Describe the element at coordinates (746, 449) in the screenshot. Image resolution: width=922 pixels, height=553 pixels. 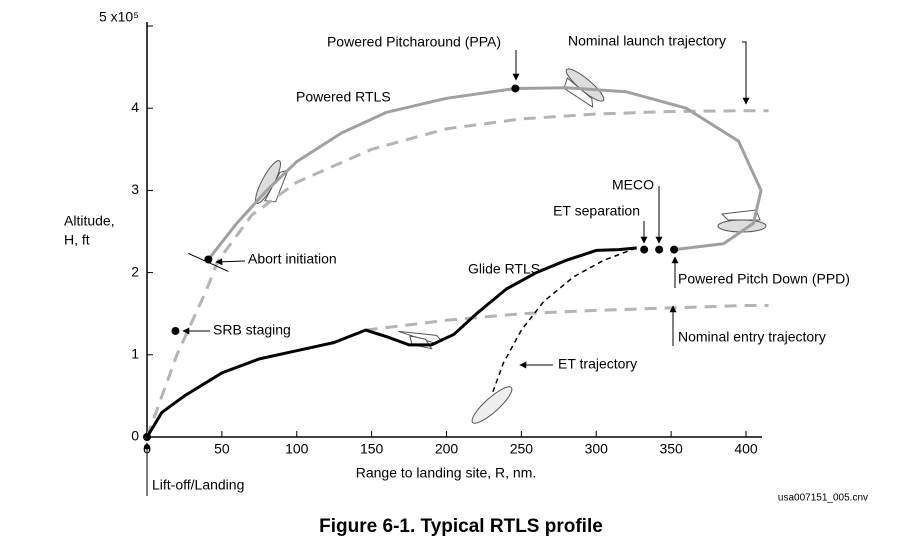
I see `x-tick-label: 400` at that location.